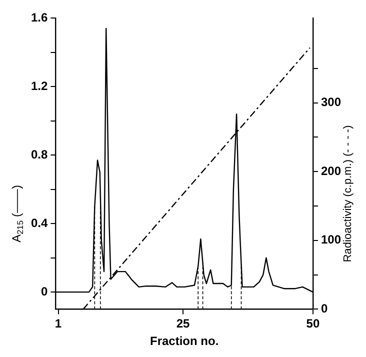 The width and height of the screenshot is (366, 357). Describe the element at coordinates (39, 85) in the screenshot. I see `y-tick-label: 1.2` at that location.